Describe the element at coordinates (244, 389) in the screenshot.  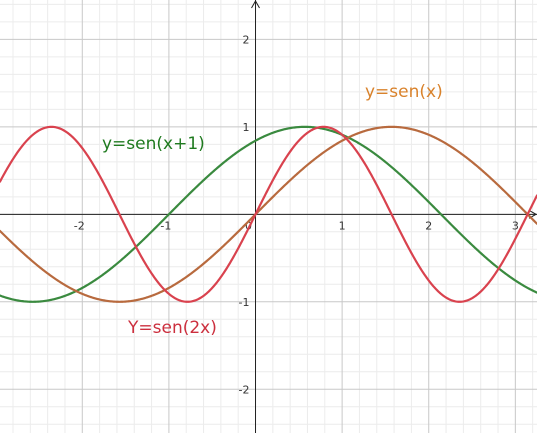
I see `y-tick-label: -2` at that location.